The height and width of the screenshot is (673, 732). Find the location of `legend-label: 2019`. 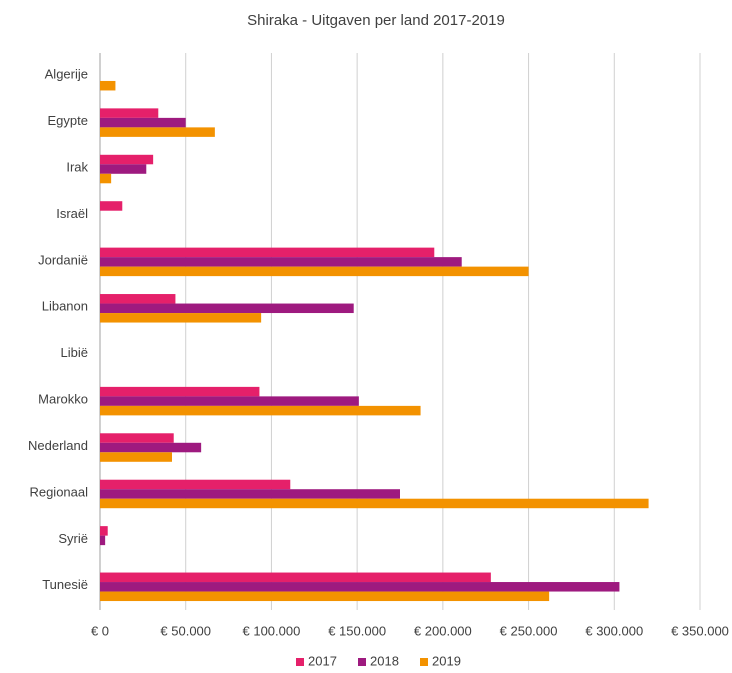

legend-label: 2019 is located at coordinates (446, 660).